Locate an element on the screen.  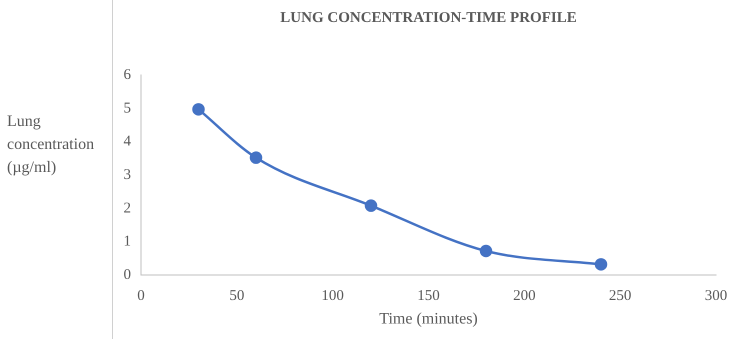
x-tick-label: 150 is located at coordinates (428, 296).